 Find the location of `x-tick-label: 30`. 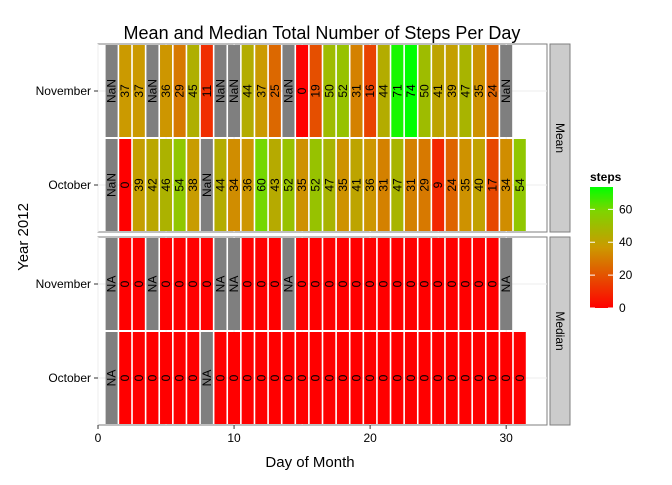

x-tick-label: 30 is located at coordinates (507, 438).